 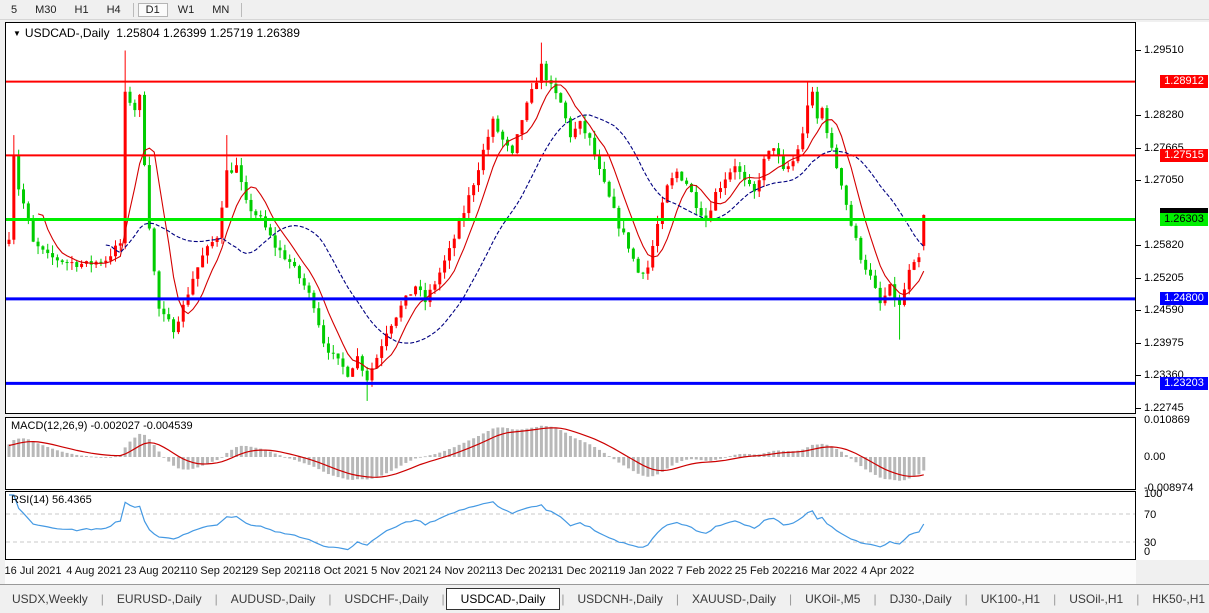 What do you see at coordinates (1164, 310) in the screenshot?
I see `price-axis-tick-label: 1.24590` at bounding box center [1164, 310].